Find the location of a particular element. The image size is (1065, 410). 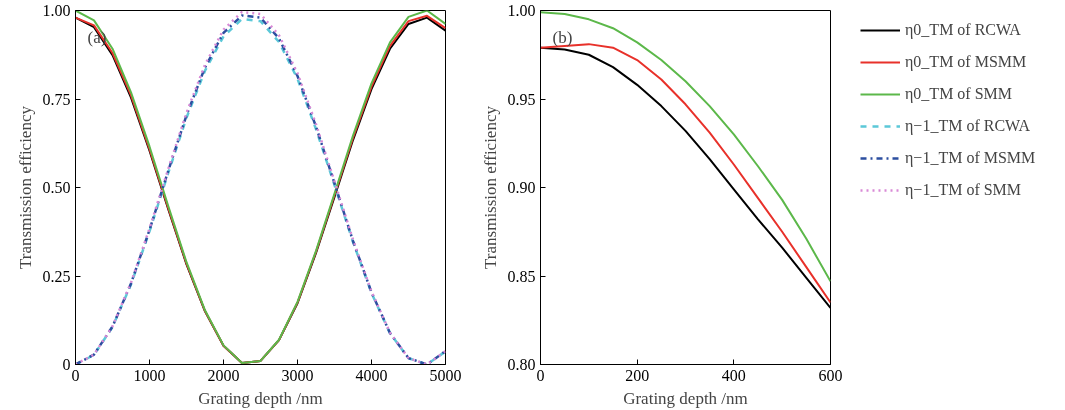

legend-label: η0_TM of MSMM is located at coordinates (966, 62).